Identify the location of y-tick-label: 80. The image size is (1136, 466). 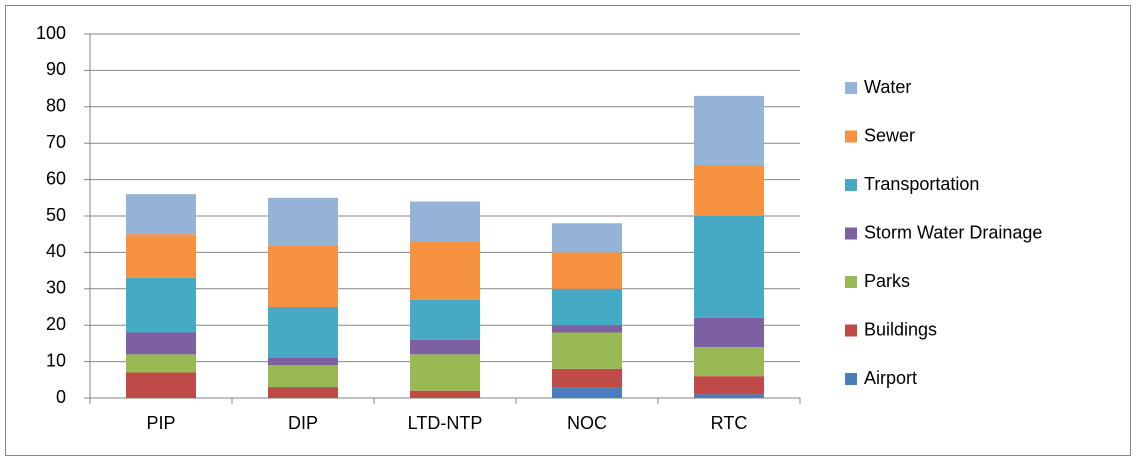
(56, 106).